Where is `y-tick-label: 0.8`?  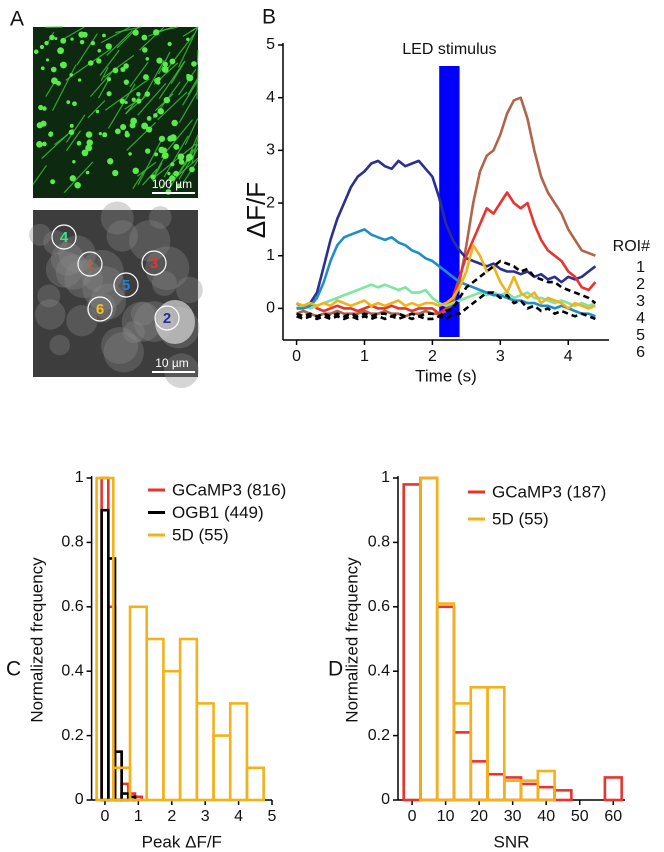 y-tick-label: 0.8 is located at coordinates (72, 542).